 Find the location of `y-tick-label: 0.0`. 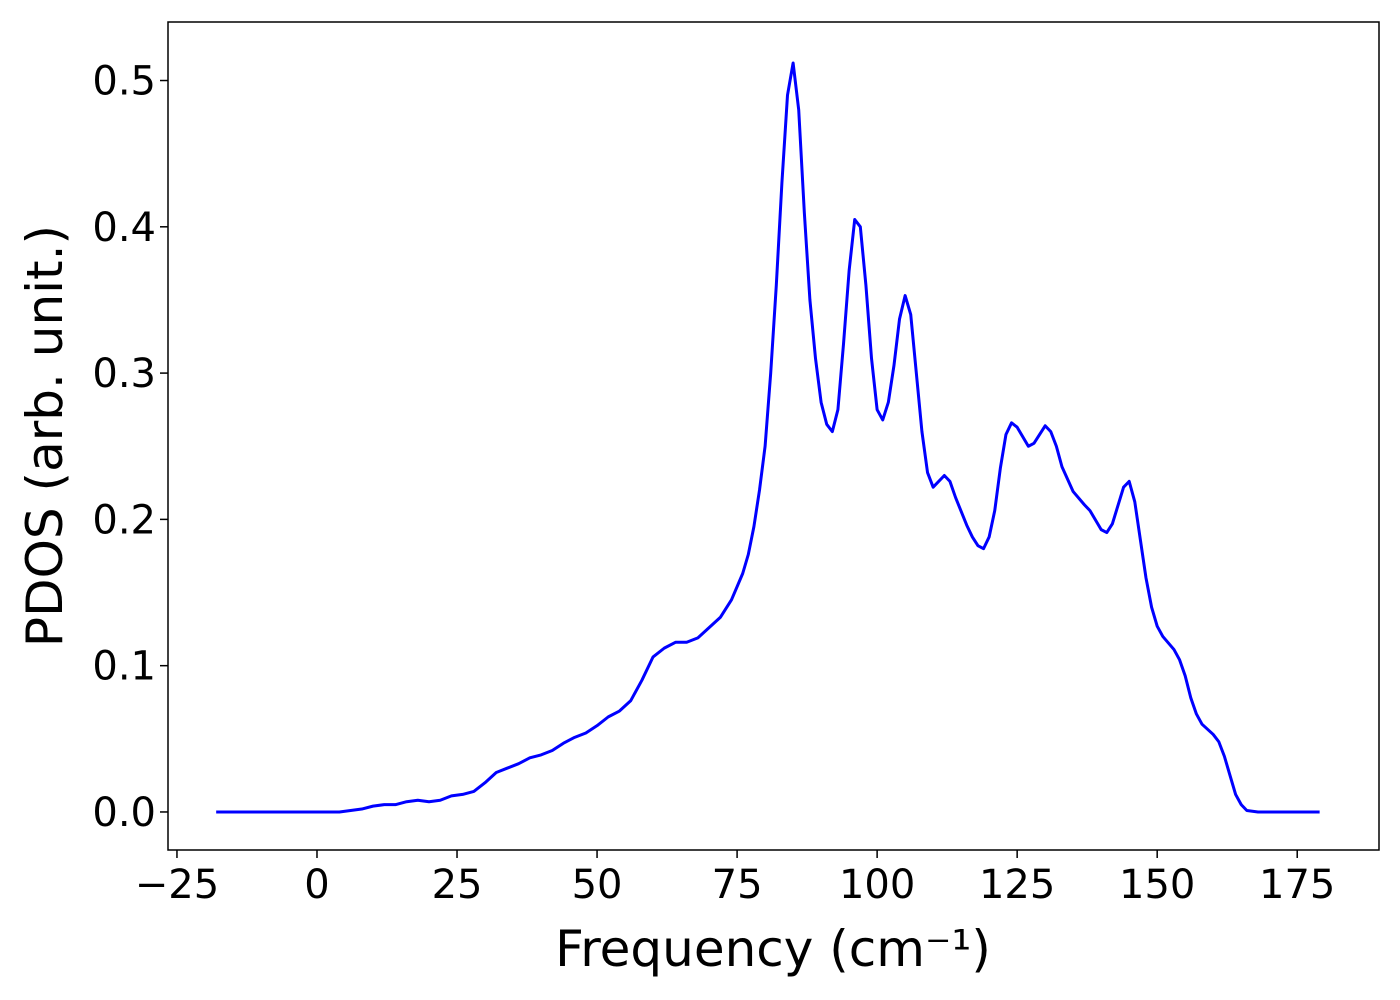

y-tick-label: 0.0 is located at coordinates (124, 813).